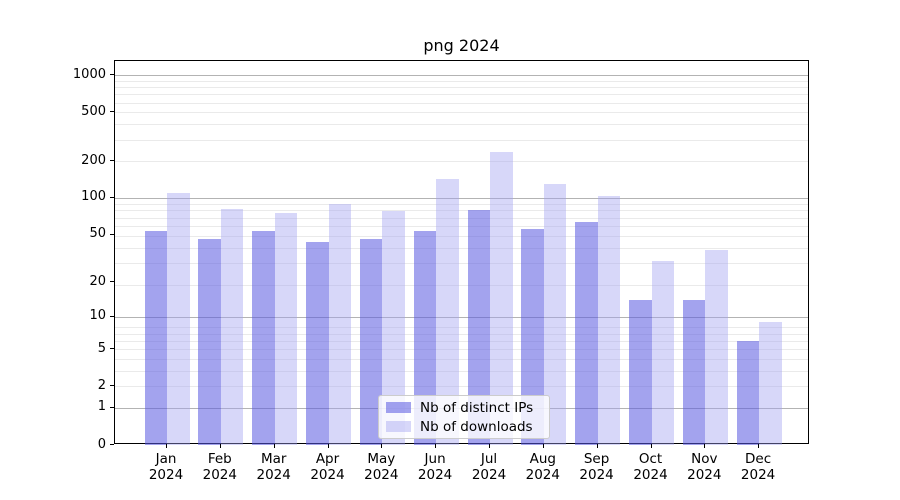 This screenshot has height=500, width=900. I want to click on bar-ips-jul, so click(478, 327).